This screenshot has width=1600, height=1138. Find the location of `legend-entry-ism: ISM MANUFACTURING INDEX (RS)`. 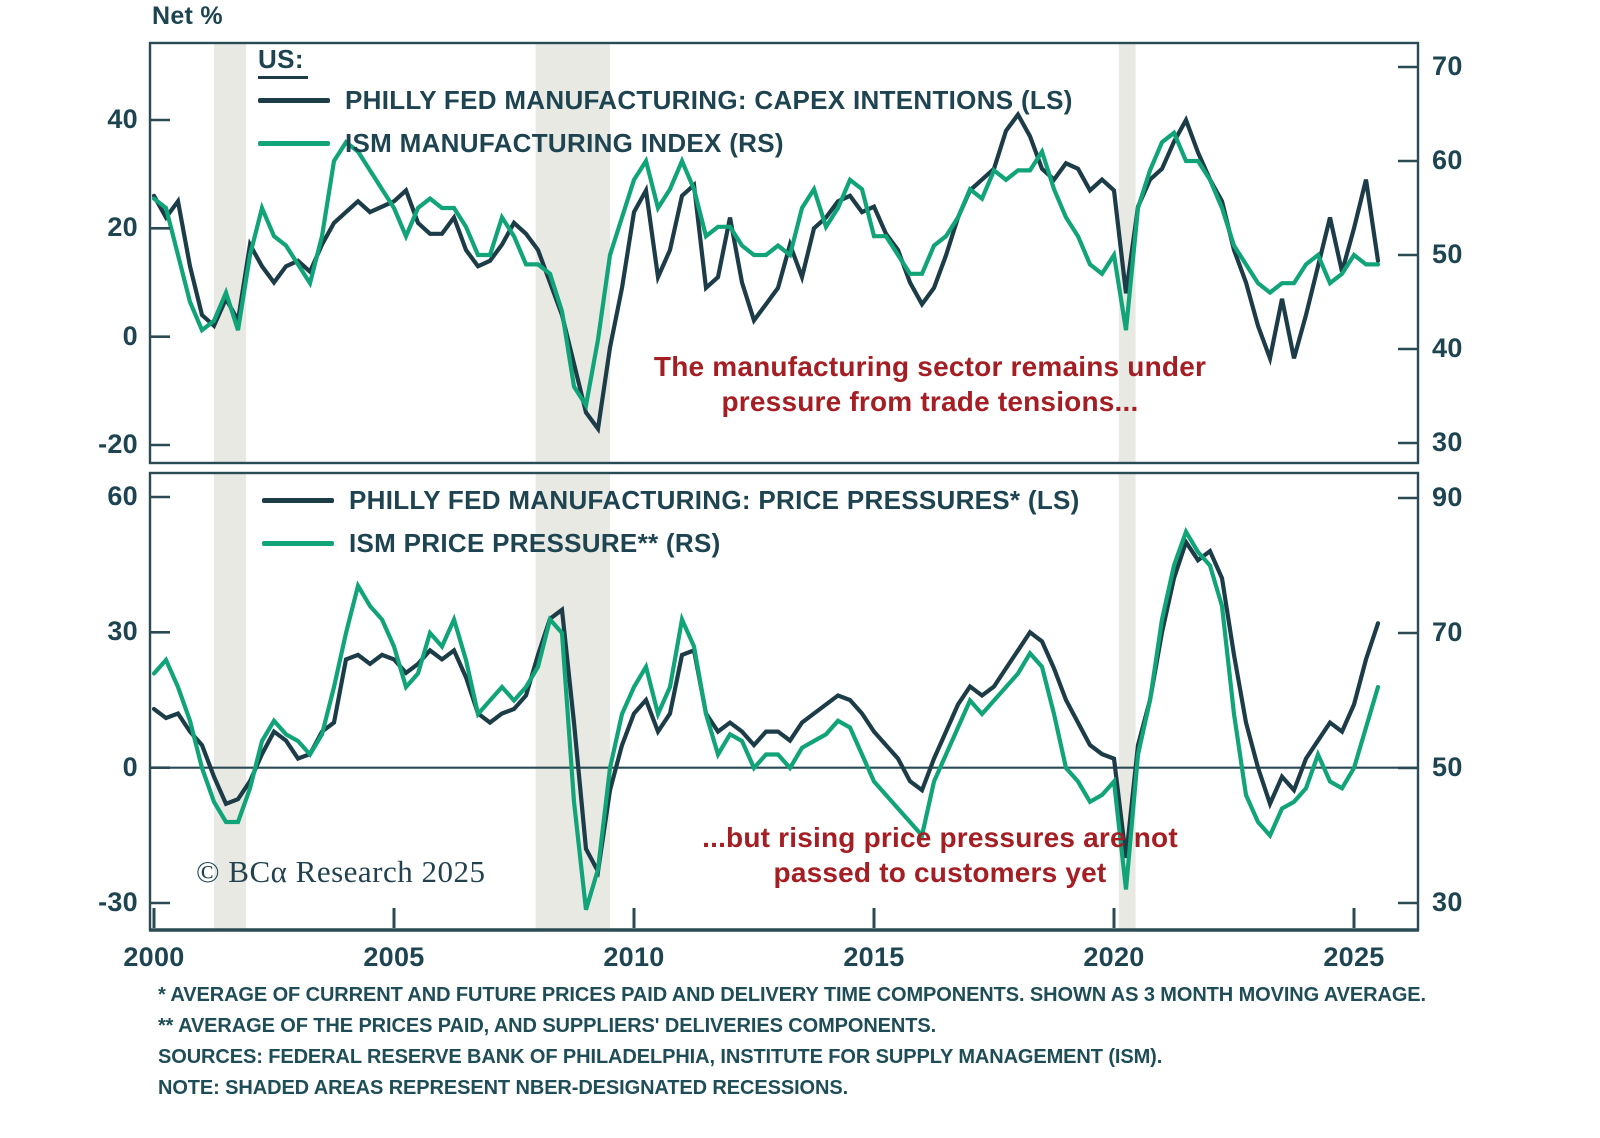

legend-entry-ism: ISM MANUFACTURING INDEX (RS) is located at coordinates (665, 143).